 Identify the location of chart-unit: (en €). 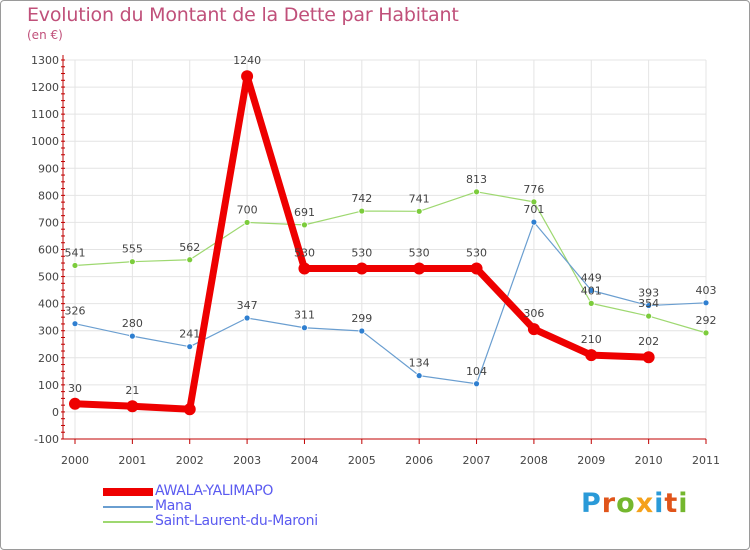
(45, 35).